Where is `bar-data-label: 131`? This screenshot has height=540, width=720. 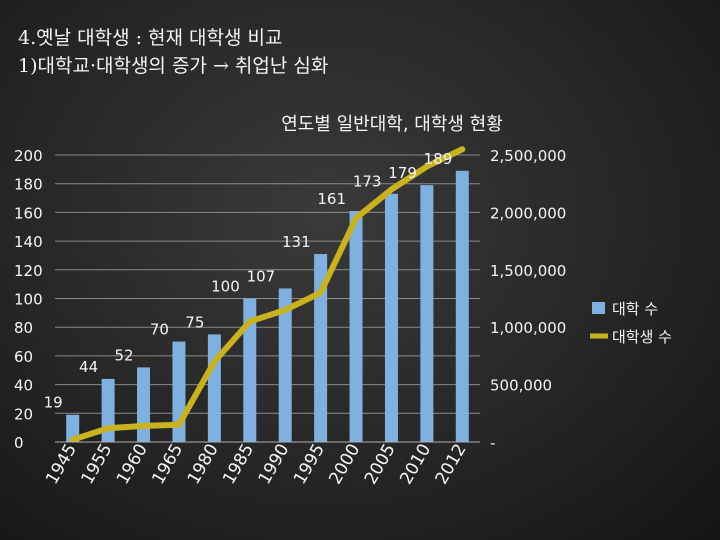
bar-data-label: 131 is located at coordinates (296, 242).